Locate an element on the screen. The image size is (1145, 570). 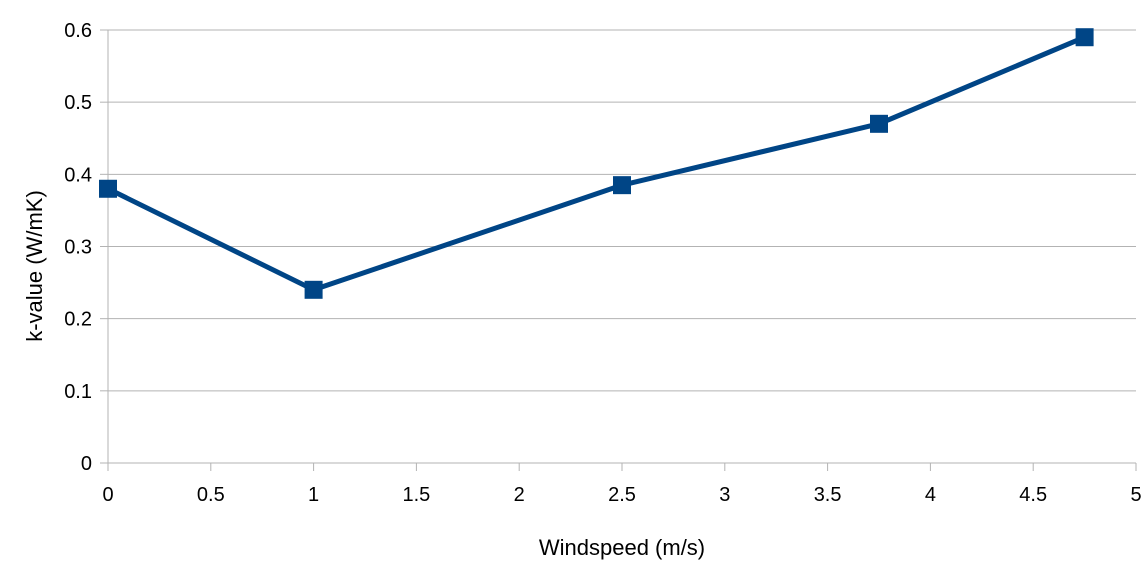
y-tick-label: 0.2 is located at coordinates (78, 320).